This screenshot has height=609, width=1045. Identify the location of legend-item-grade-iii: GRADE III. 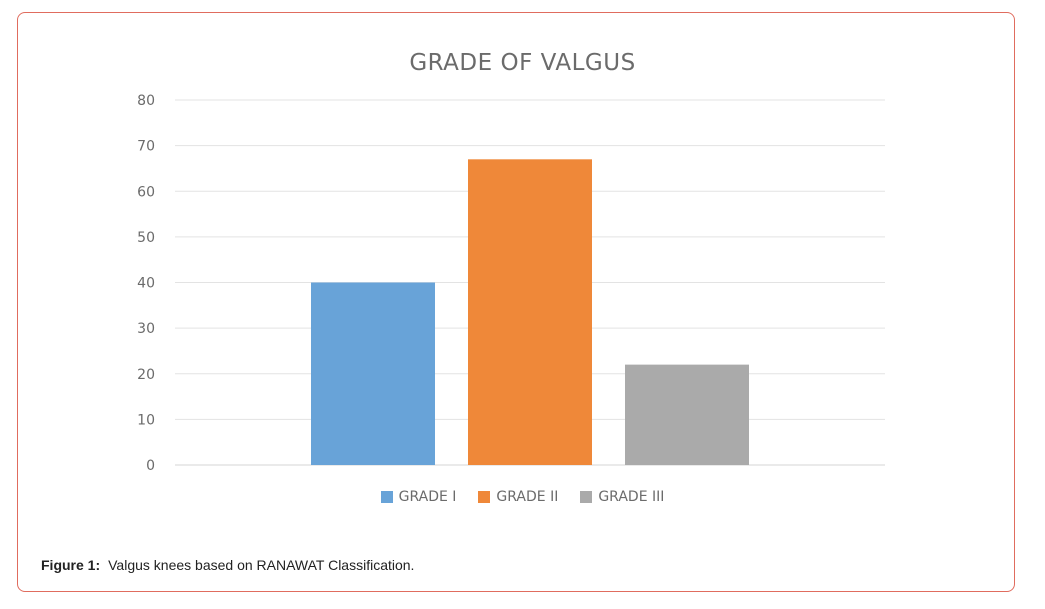
(622, 497).